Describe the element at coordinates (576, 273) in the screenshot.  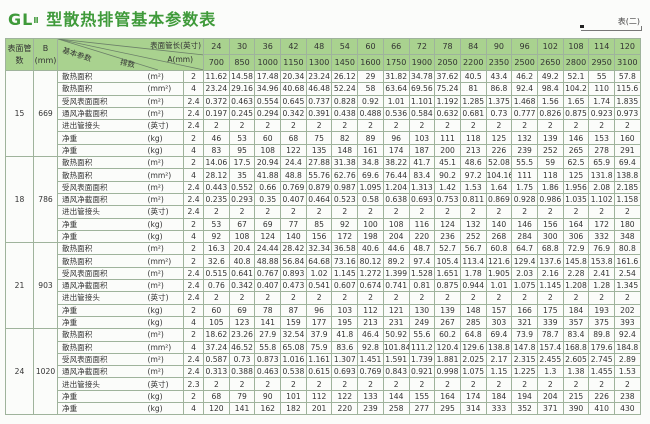
I see `value-cell: 2.28` at that location.